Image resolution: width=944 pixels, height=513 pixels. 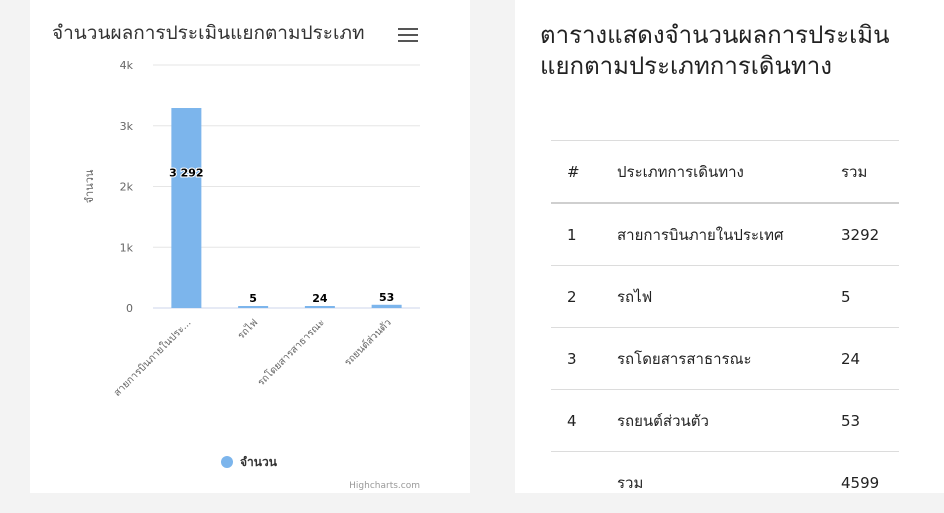 I want to click on table-row: 1 สายการบินภายในประเทศ 3292, so click(x=725, y=234).